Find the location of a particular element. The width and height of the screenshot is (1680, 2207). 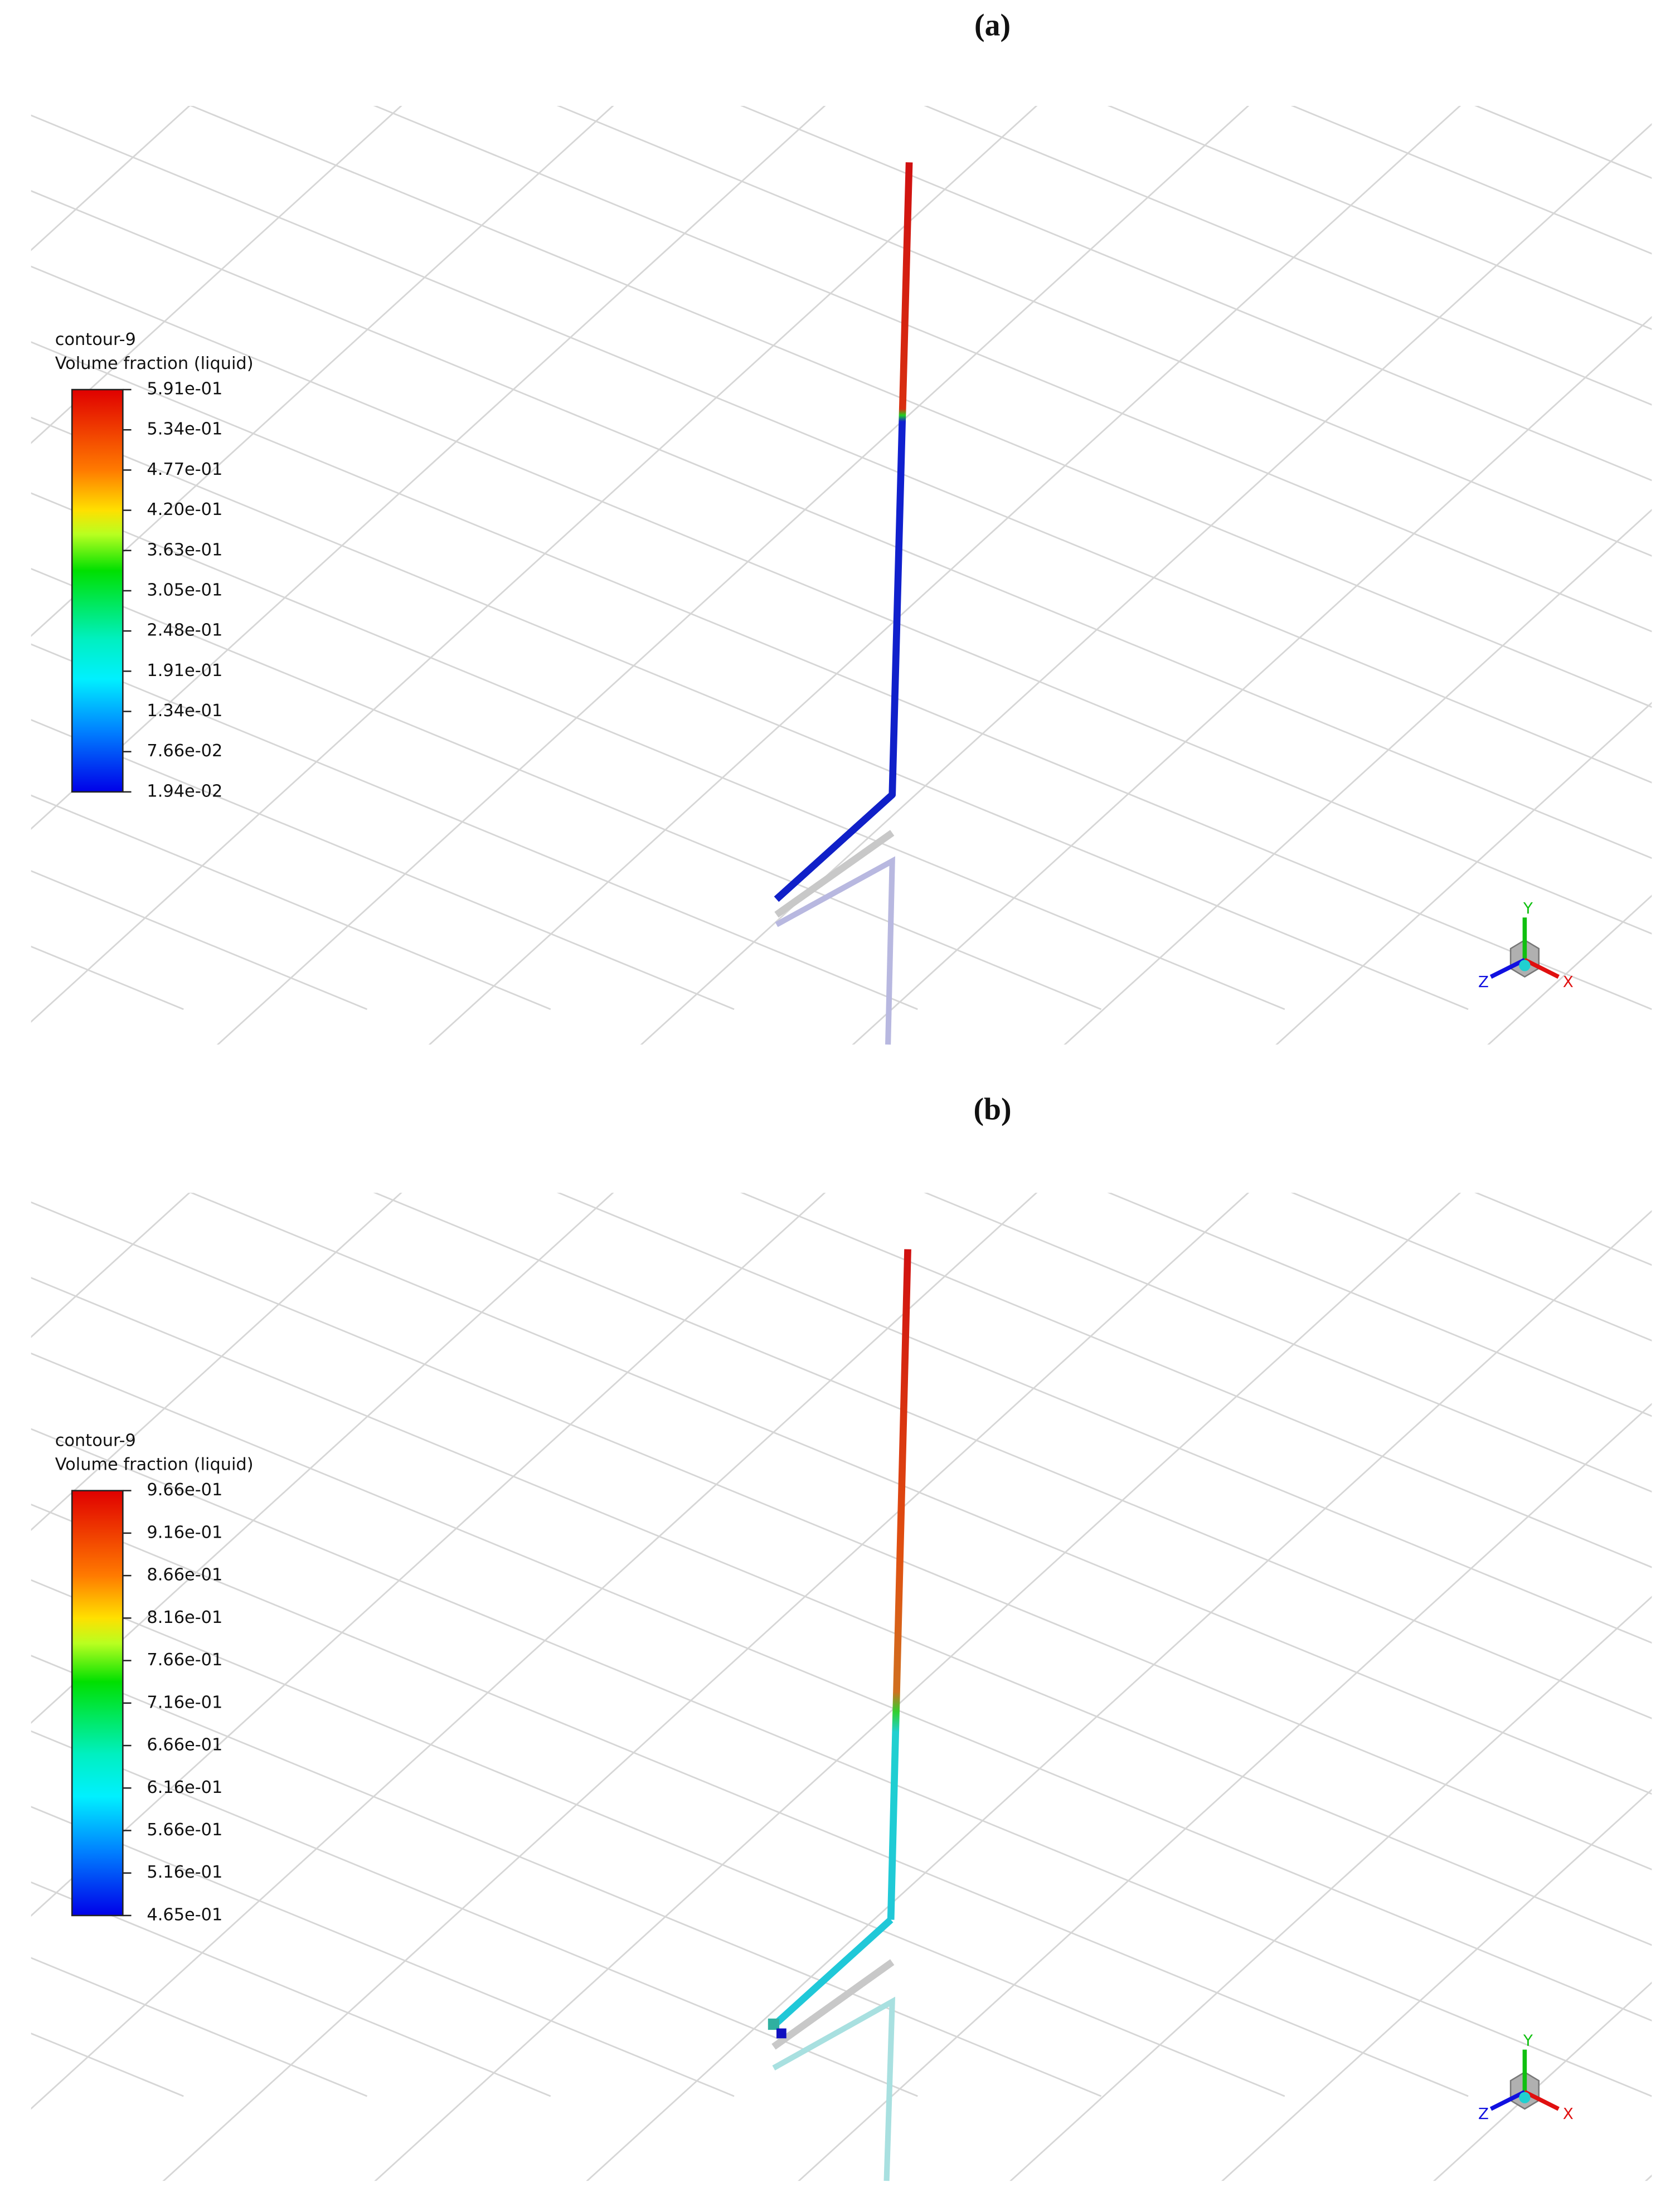

colorbar-tick-label: 4.77e-01 is located at coordinates (184, 469).